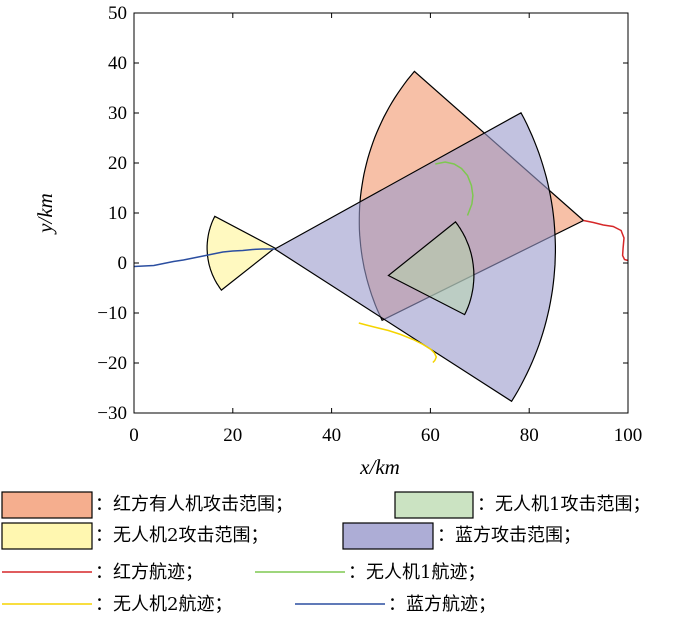 This screenshot has height=617, width=700. I want to click on x-tick-label: 40, so click(331, 435).